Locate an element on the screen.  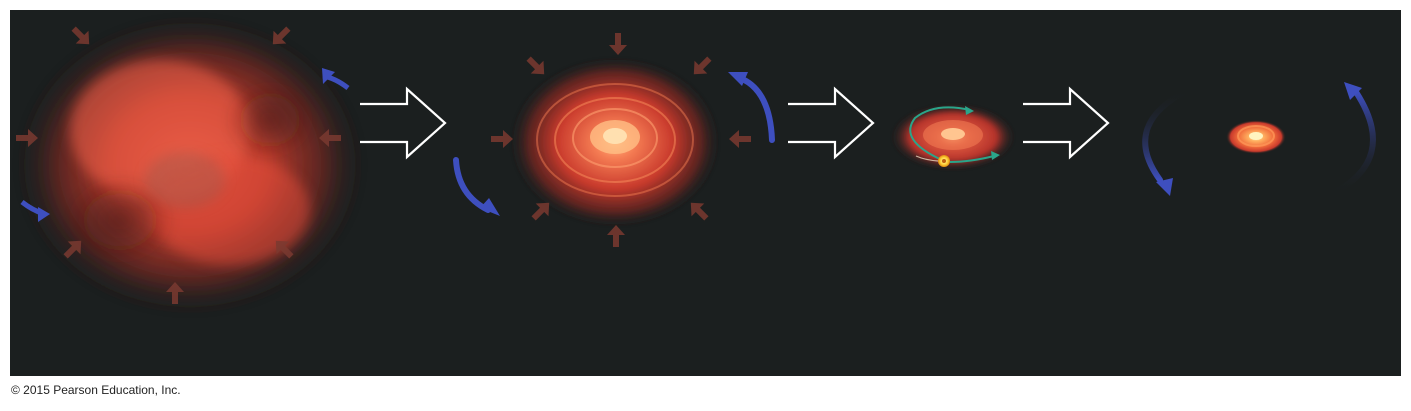
spiral-disk is located at coordinates (615, 142).